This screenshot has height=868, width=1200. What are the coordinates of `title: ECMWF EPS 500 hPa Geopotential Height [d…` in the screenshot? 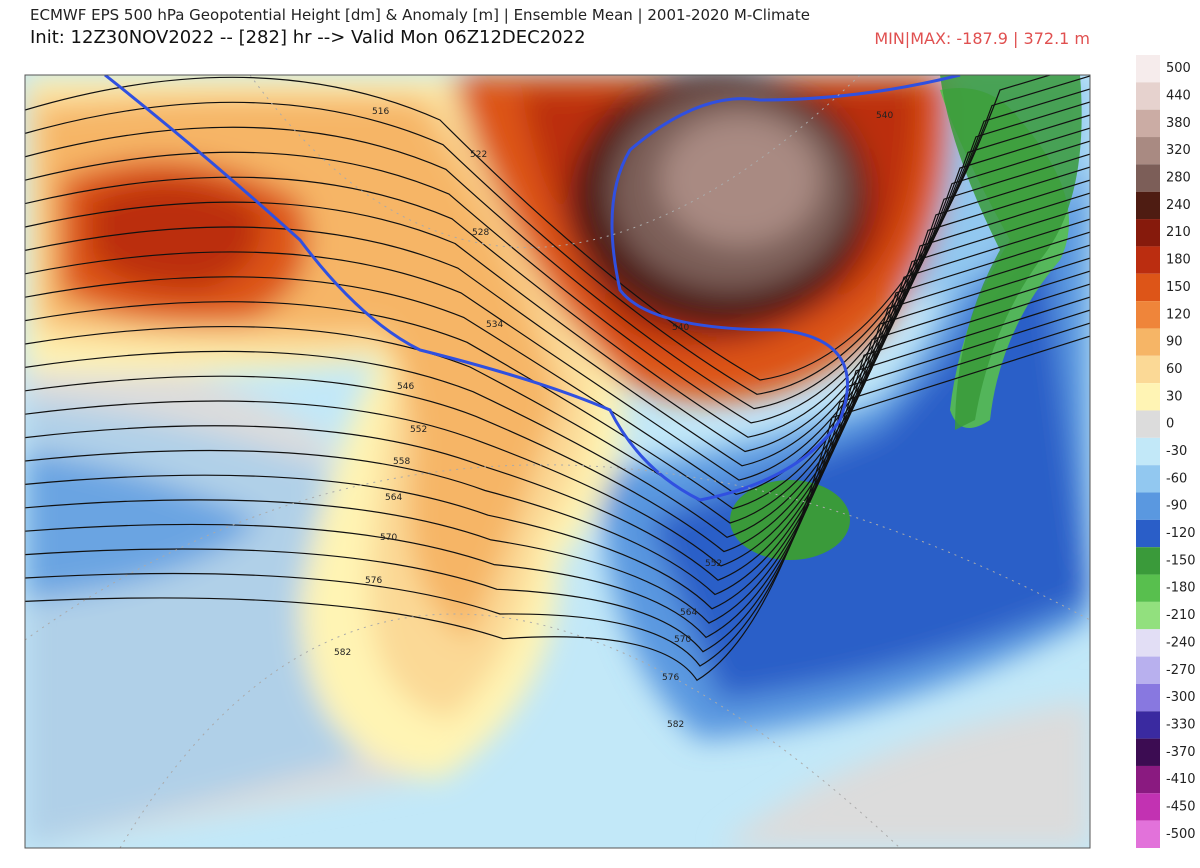 It's located at (420, 15).